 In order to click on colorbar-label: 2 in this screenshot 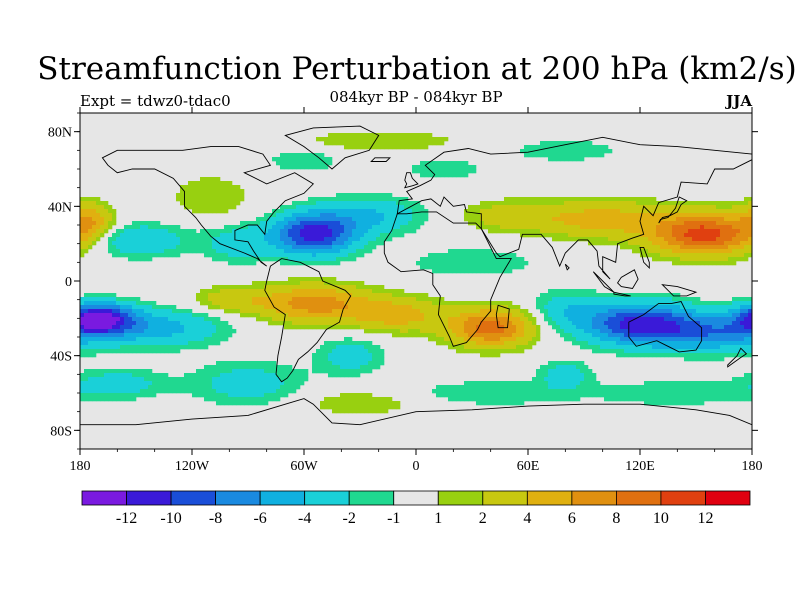, I will do `click(483, 518)`.